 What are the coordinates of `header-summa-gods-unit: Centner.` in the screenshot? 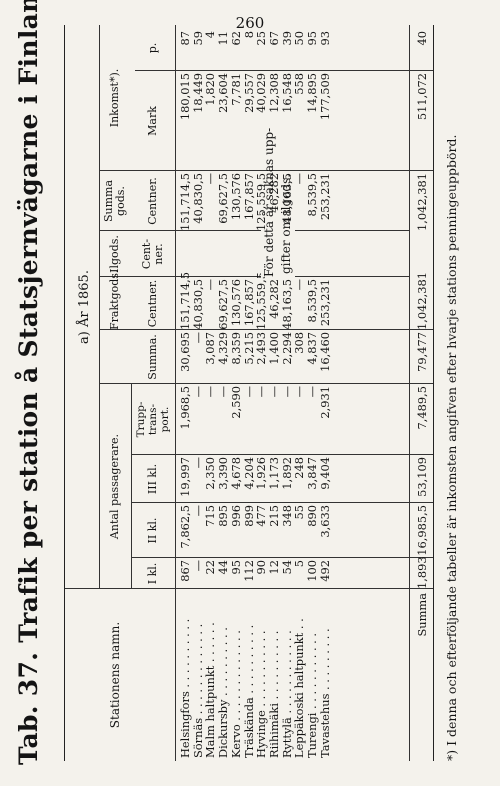 It's located at (152, 201).